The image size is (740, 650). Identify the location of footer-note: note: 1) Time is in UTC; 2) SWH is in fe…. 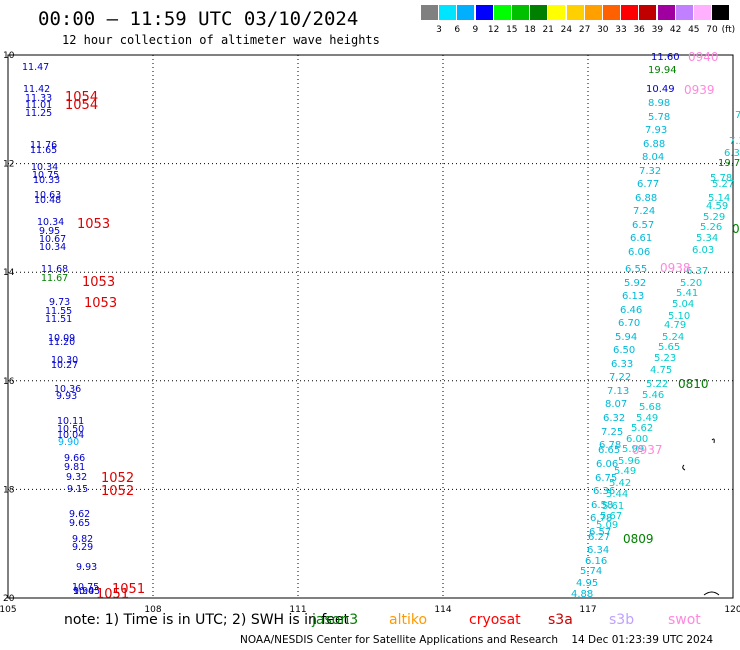
(207, 620).